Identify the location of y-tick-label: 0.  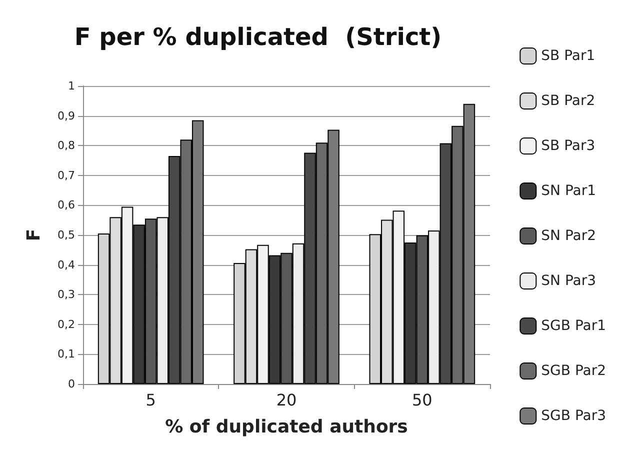
(71, 384).